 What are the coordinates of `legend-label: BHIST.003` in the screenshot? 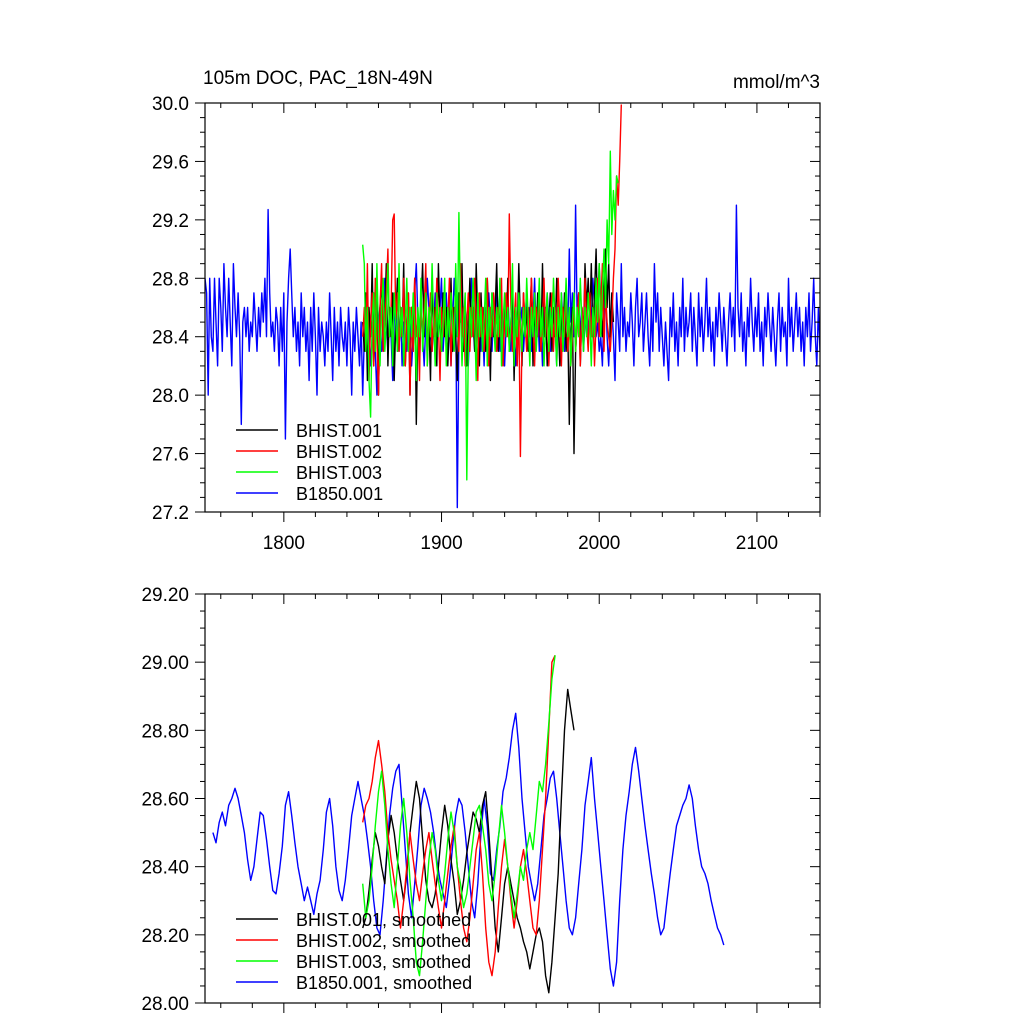 It's located at (339, 473).